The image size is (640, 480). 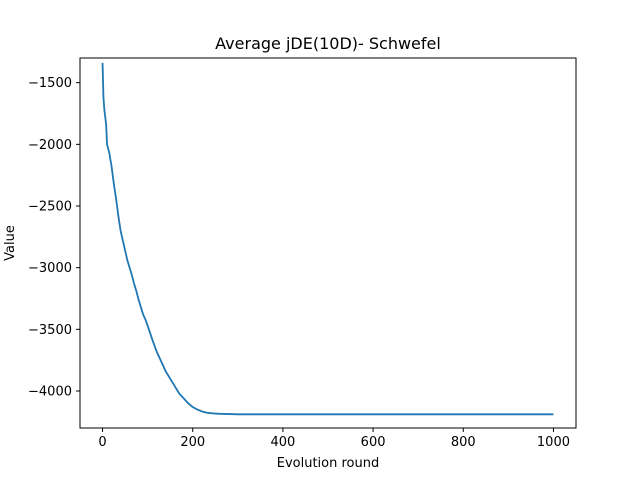 I want to click on x-tick-label: 1000, so click(x=553, y=442).